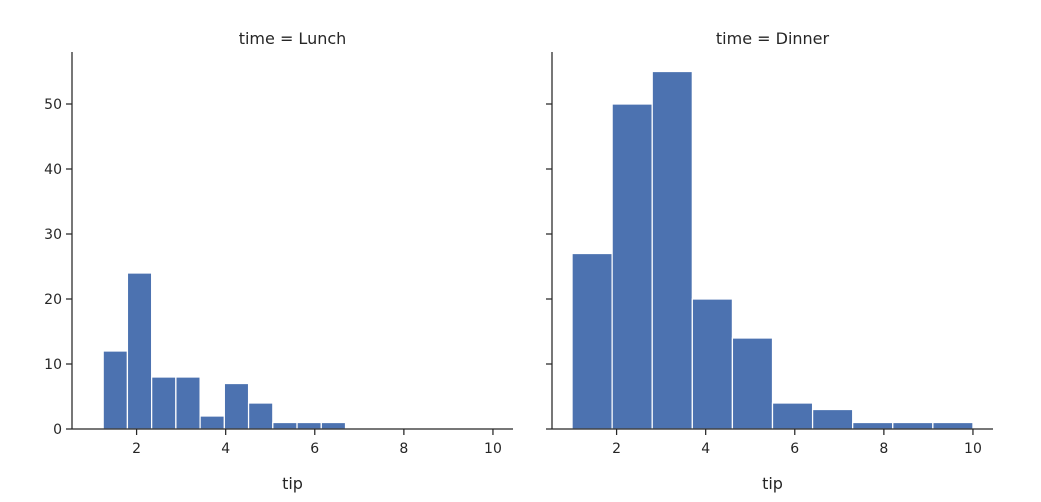  What do you see at coordinates (772, 483) in the screenshot?
I see `x-axis-title-dinner: tip` at bounding box center [772, 483].